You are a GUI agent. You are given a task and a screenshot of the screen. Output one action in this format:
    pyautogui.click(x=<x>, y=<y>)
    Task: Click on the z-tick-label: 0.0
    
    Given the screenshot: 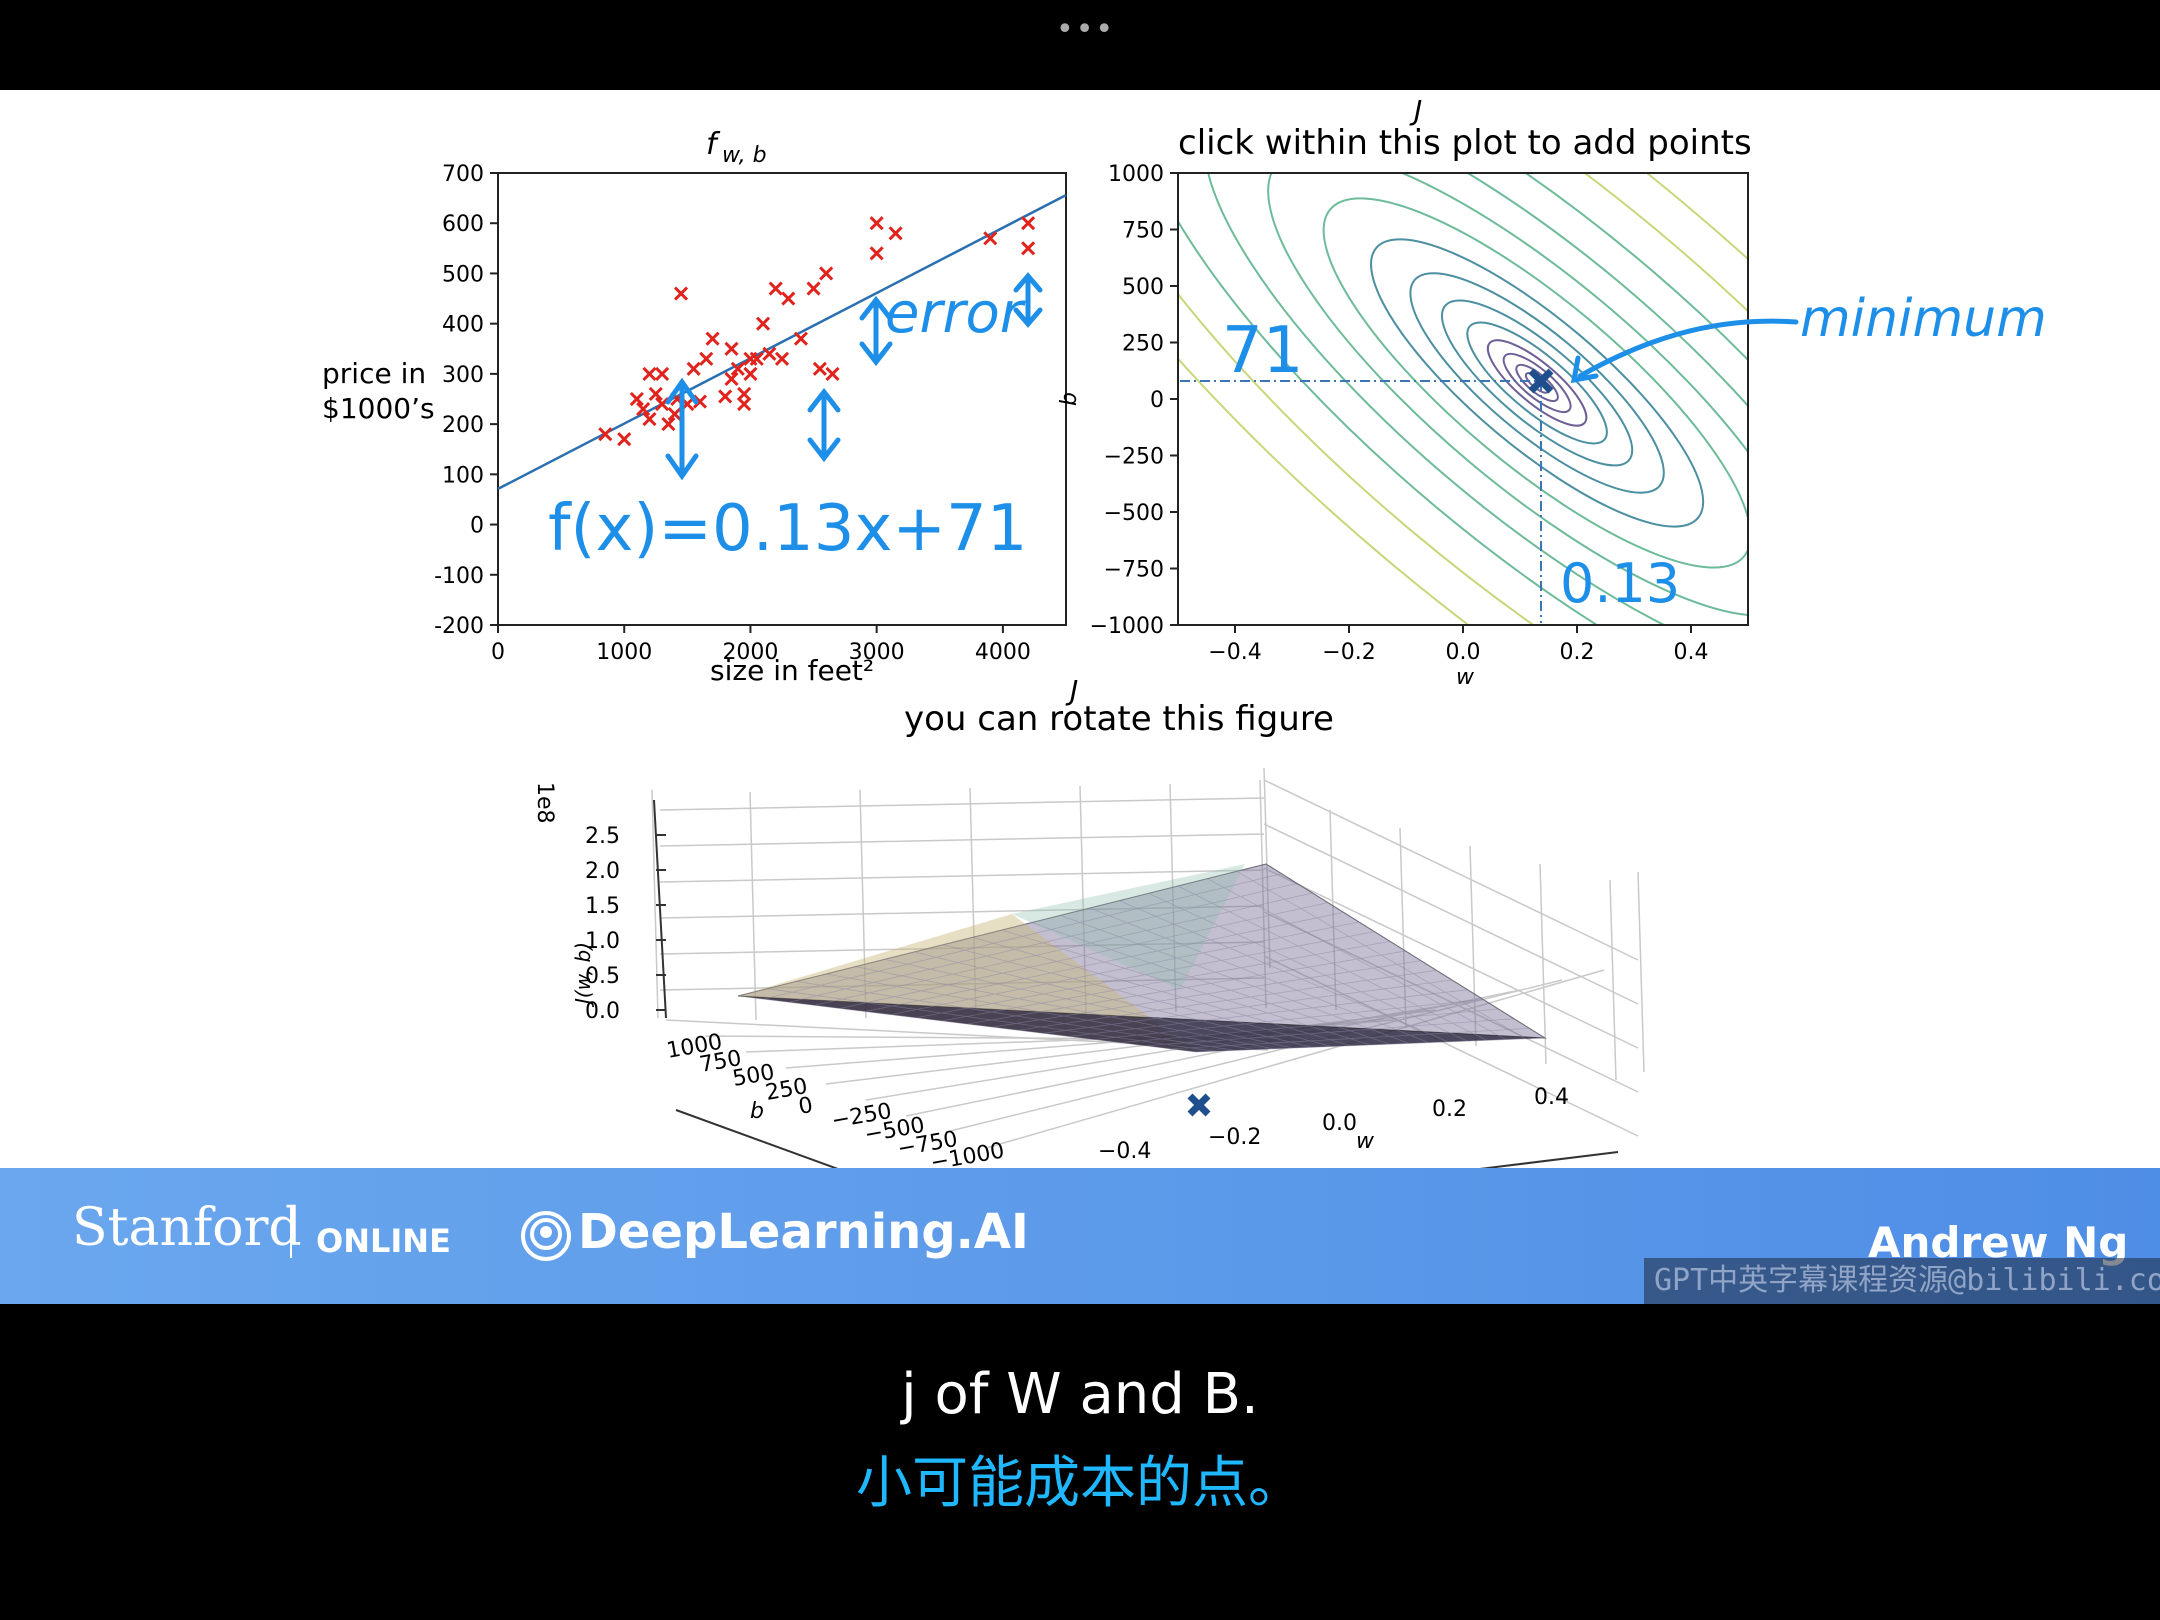 What is the action you would take?
    pyautogui.click(x=602, y=1011)
    